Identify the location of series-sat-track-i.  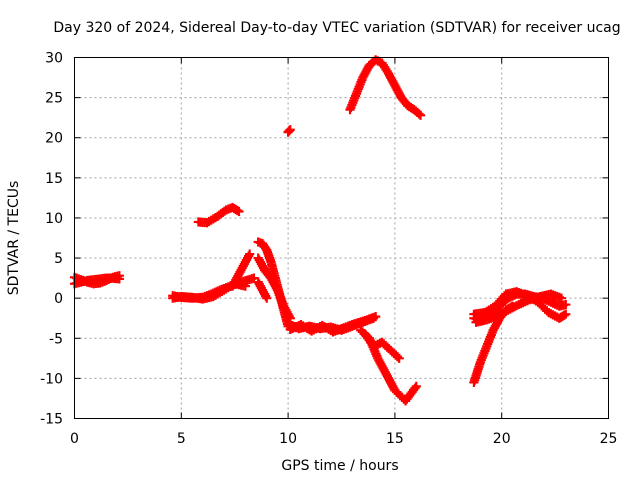
(262, 290).